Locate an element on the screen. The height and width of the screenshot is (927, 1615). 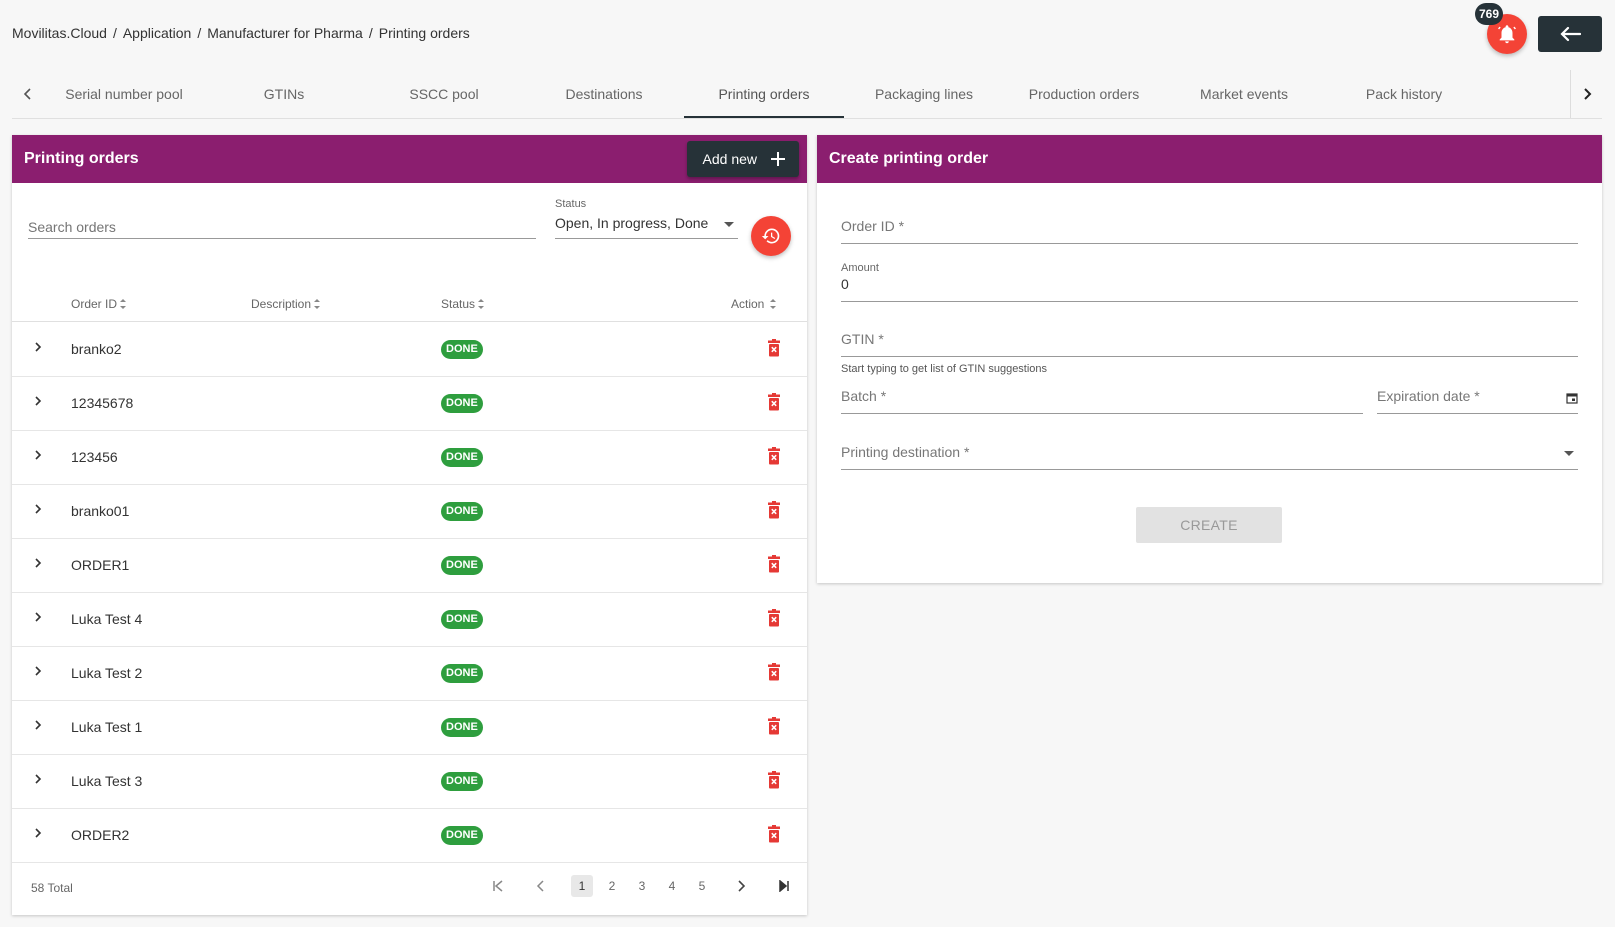
next-page-icon is located at coordinates (742, 886).